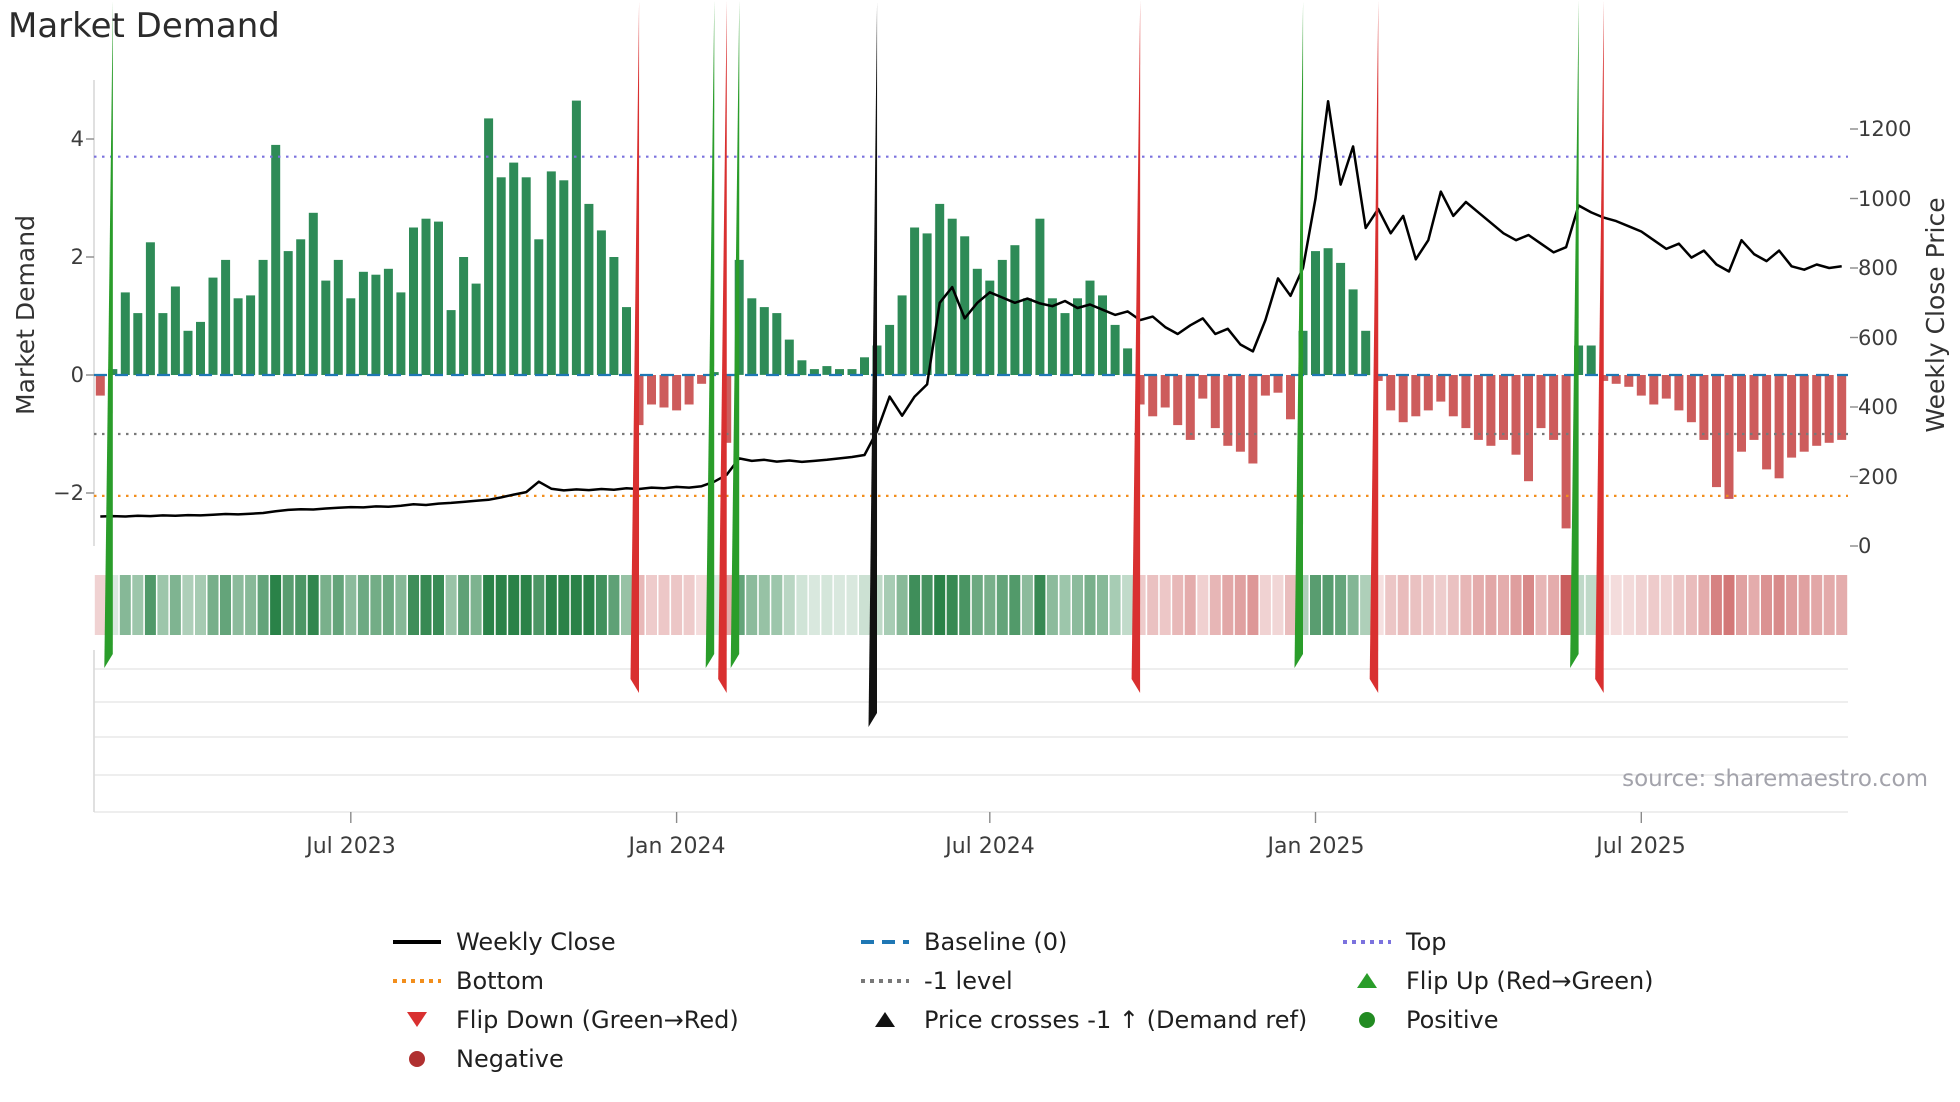  What do you see at coordinates (626, 1019) in the screenshot?
I see `legend-item-flip-down: Flip Down (Green→Red)` at bounding box center [626, 1019].